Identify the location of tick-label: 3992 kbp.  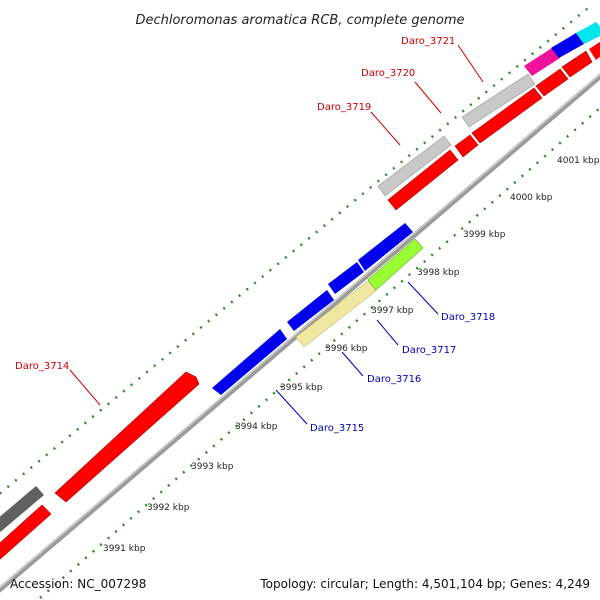
(168, 508).